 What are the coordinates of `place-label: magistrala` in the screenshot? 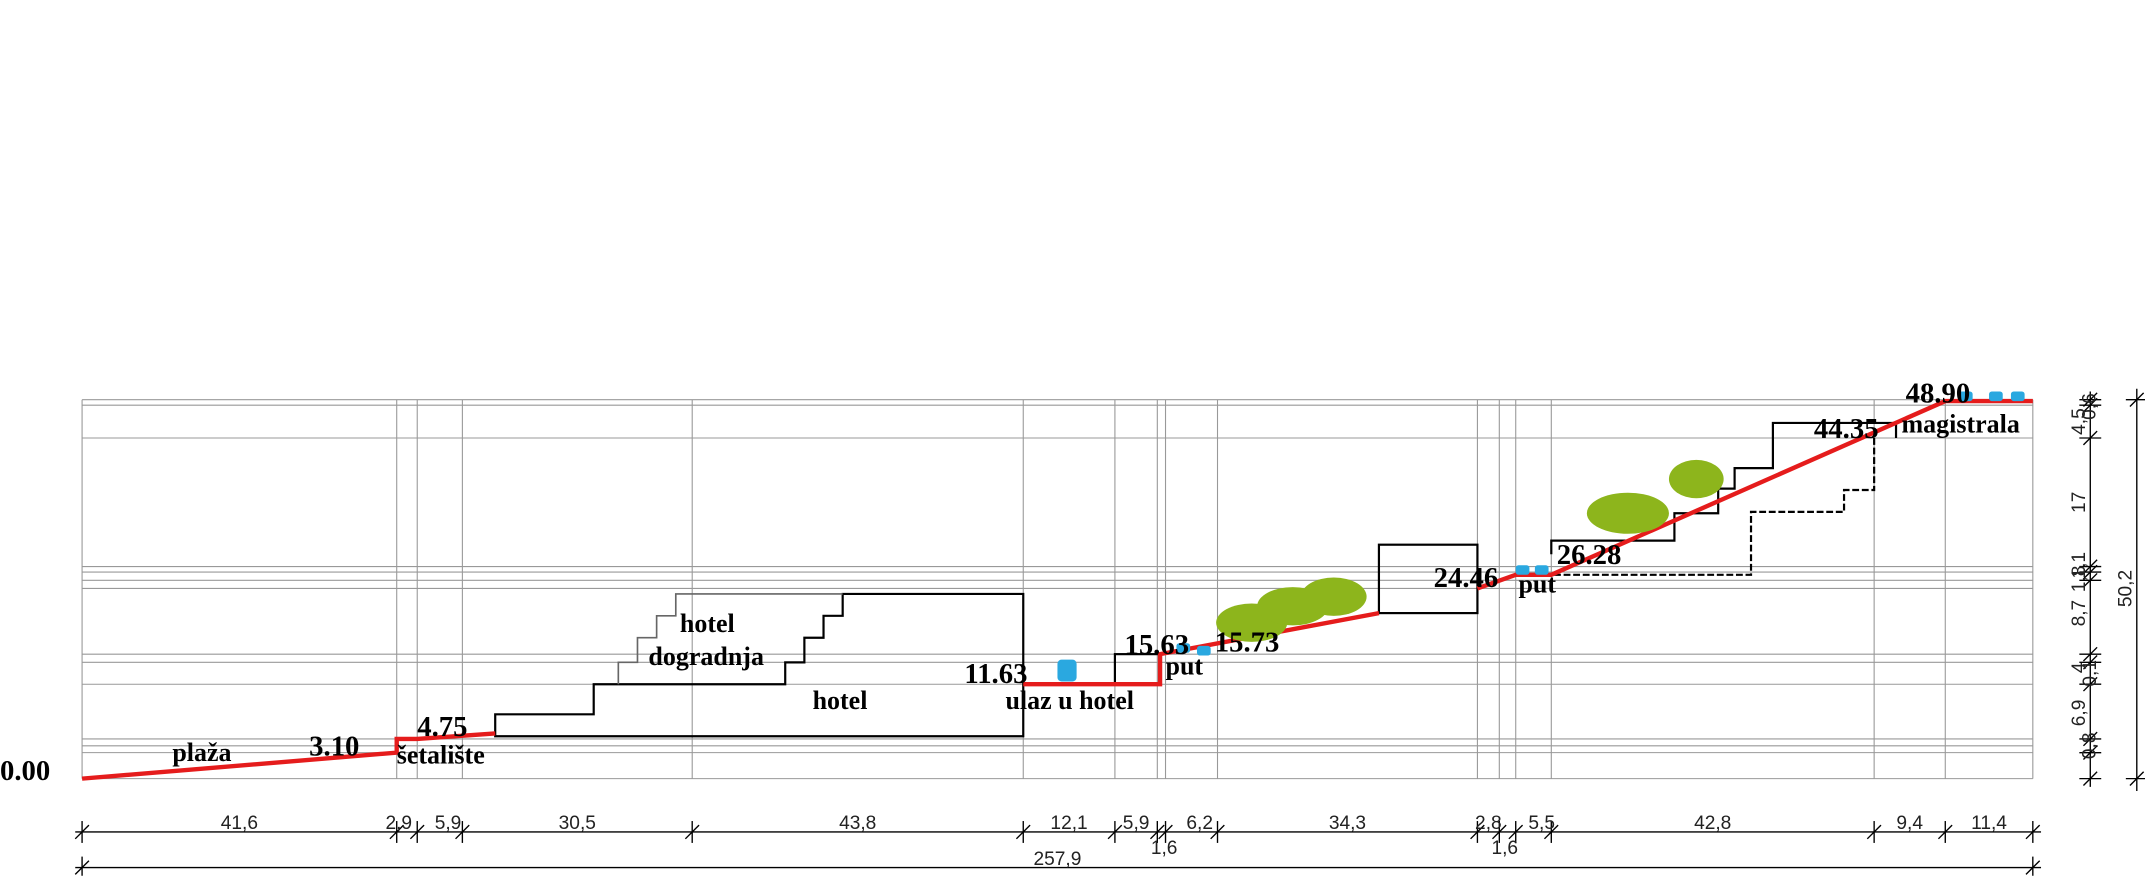 It's located at (1960, 424).